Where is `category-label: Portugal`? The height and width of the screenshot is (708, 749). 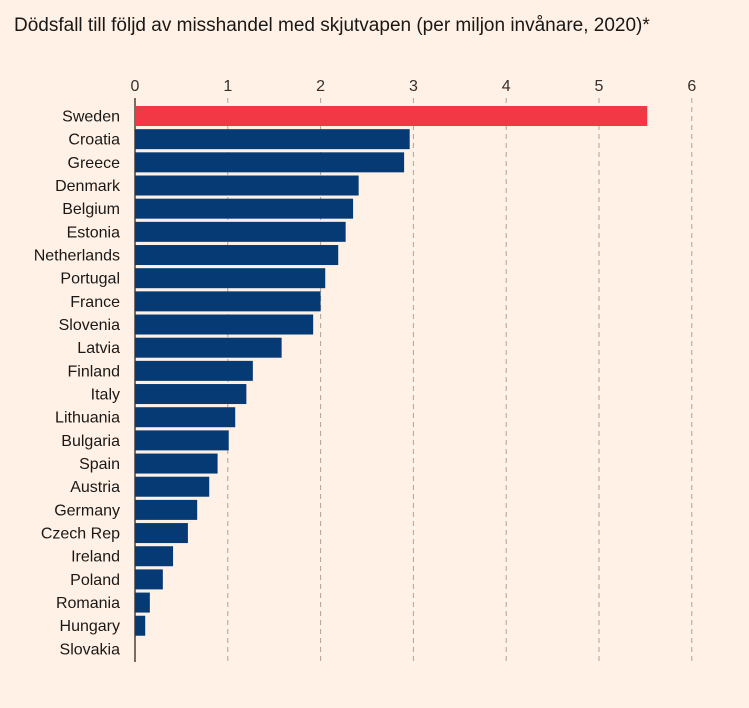 category-label: Portugal is located at coordinates (90, 279).